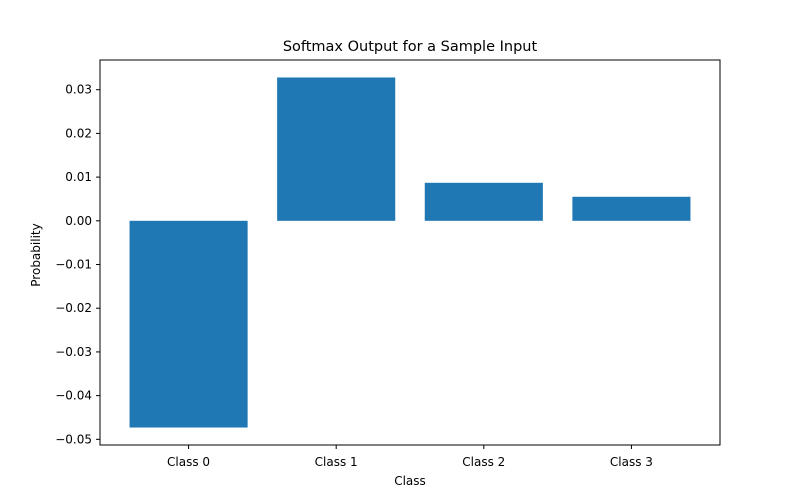 Image resolution: width=800 pixels, height=504 pixels. I want to click on x-tick-label: Class 3, so click(631, 462).